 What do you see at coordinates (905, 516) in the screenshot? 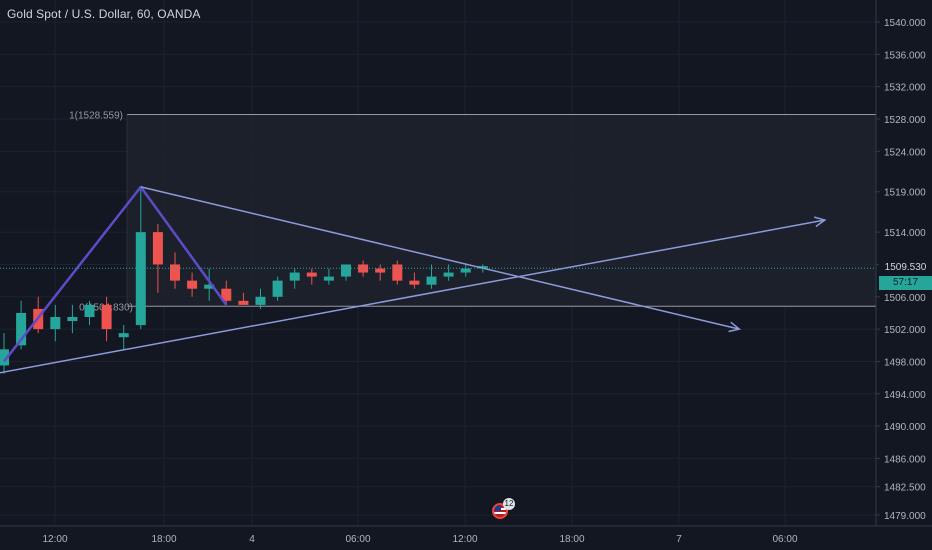
I see `price-axis-tick: 1479.000` at bounding box center [905, 516].